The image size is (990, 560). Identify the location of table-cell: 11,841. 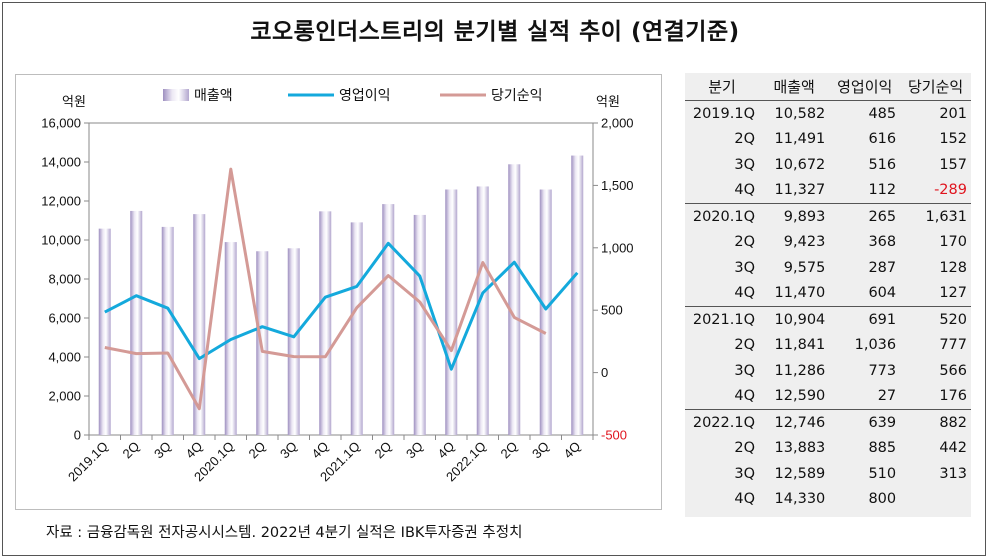
(800, 345).